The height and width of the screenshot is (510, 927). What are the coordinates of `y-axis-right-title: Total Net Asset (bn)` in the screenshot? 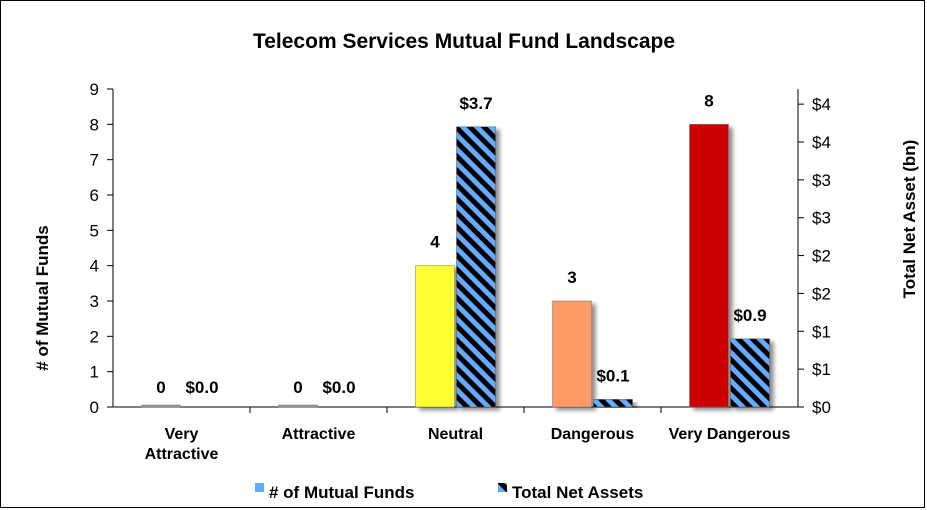 It's located at (909, 219).